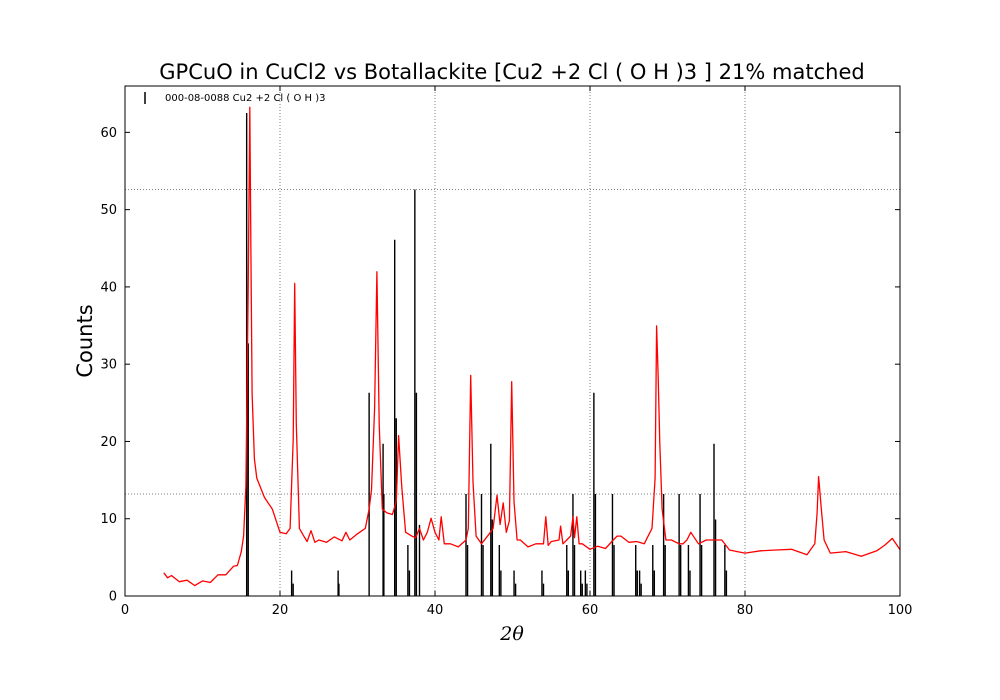 The height and width of the screenshot is (700, 1000). Describe the element at coordinates (900, 610) in the screenshot. I see `x-tick-label: 100` at that location.